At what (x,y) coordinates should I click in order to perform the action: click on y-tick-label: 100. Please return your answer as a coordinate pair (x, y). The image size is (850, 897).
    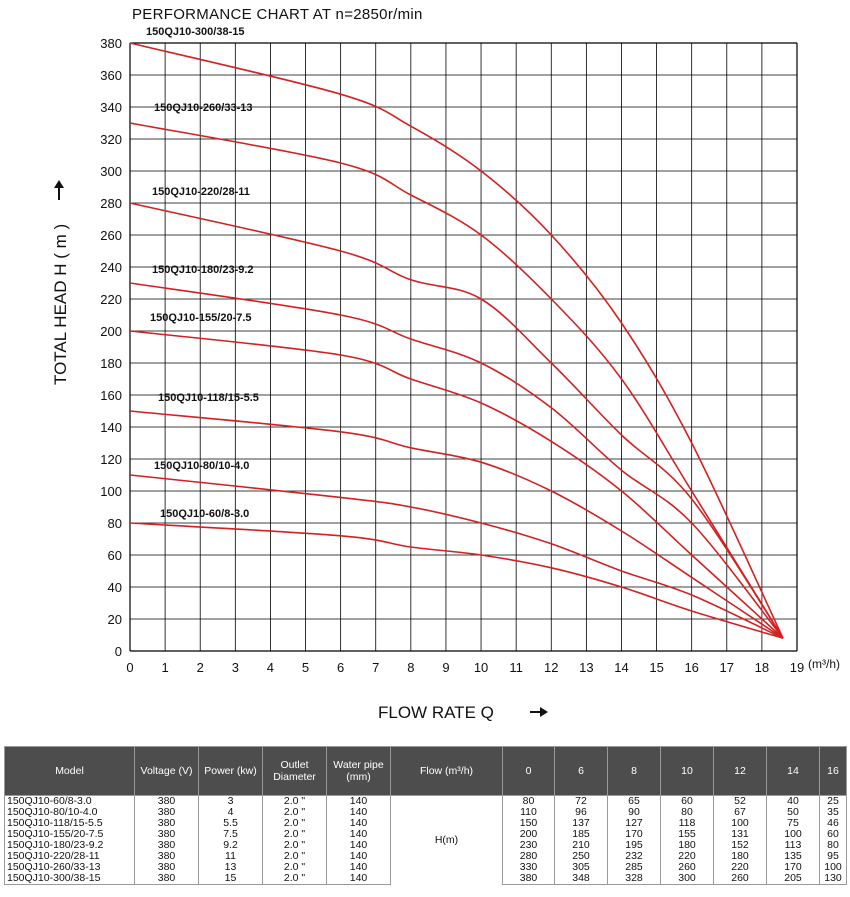
    Looking at the image, I should click on (111, 491).